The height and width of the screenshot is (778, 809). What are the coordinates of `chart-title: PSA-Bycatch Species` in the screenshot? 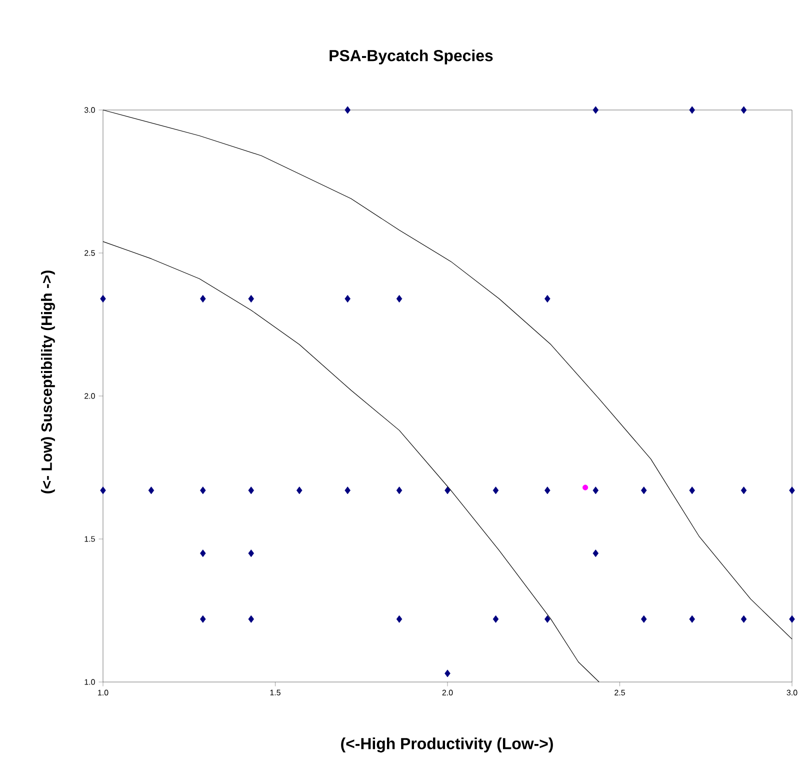 It's located at (411, 57).